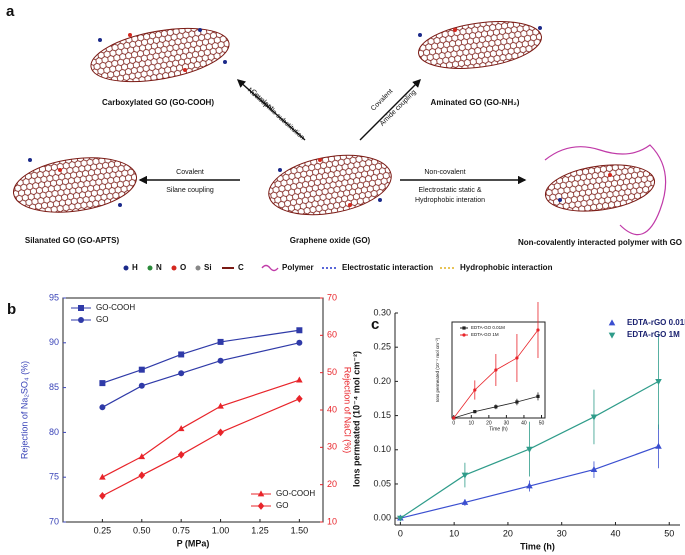 The image size is (685, 555). Describe the element at coordinates (208, 267) in the screenshot. I see `legend-label: Si` at that location.